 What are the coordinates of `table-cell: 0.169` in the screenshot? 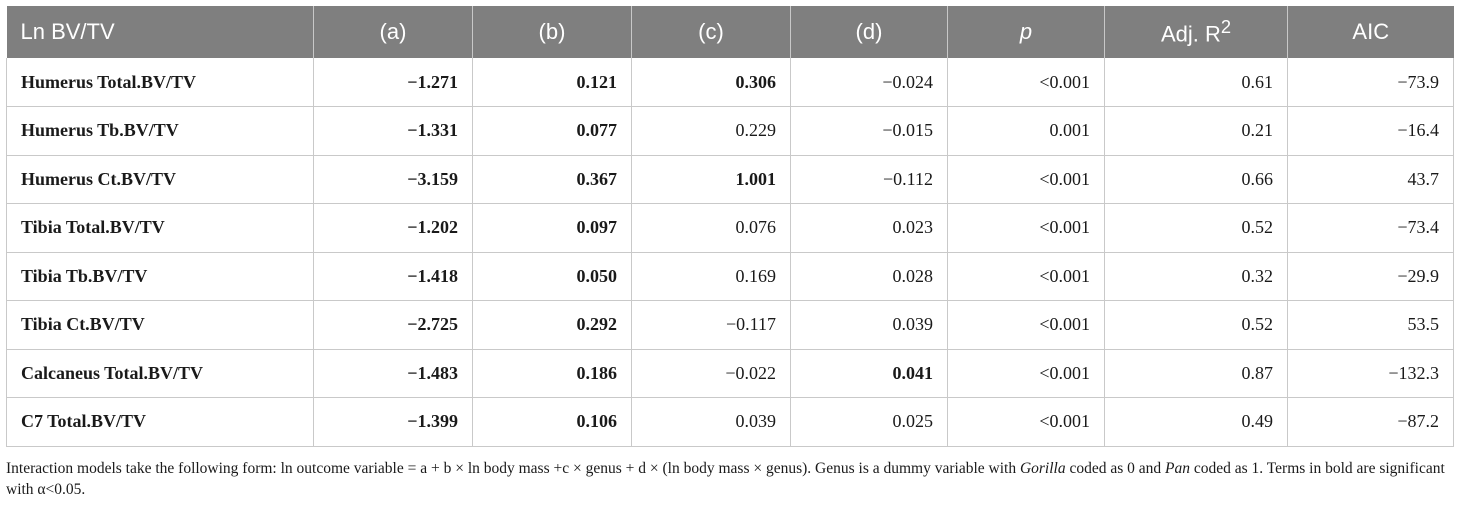 It's located at (711, 276).